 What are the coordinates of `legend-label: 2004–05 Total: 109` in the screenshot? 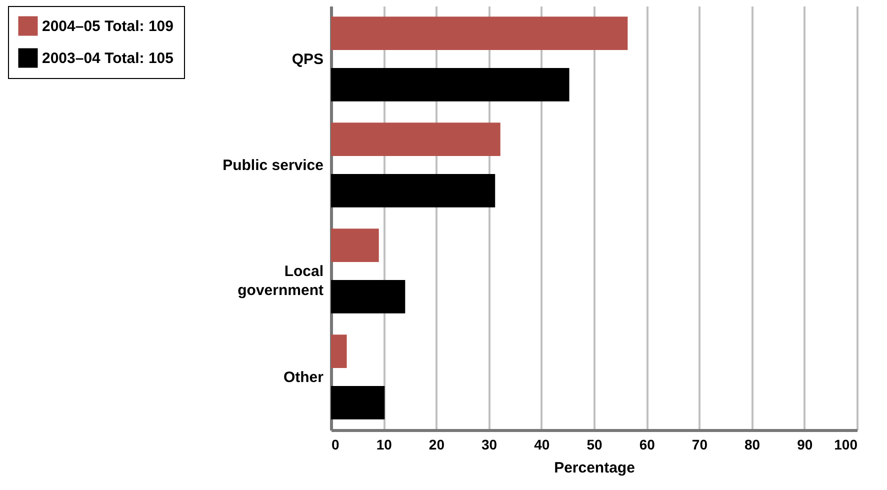 It's located at (108, 26).